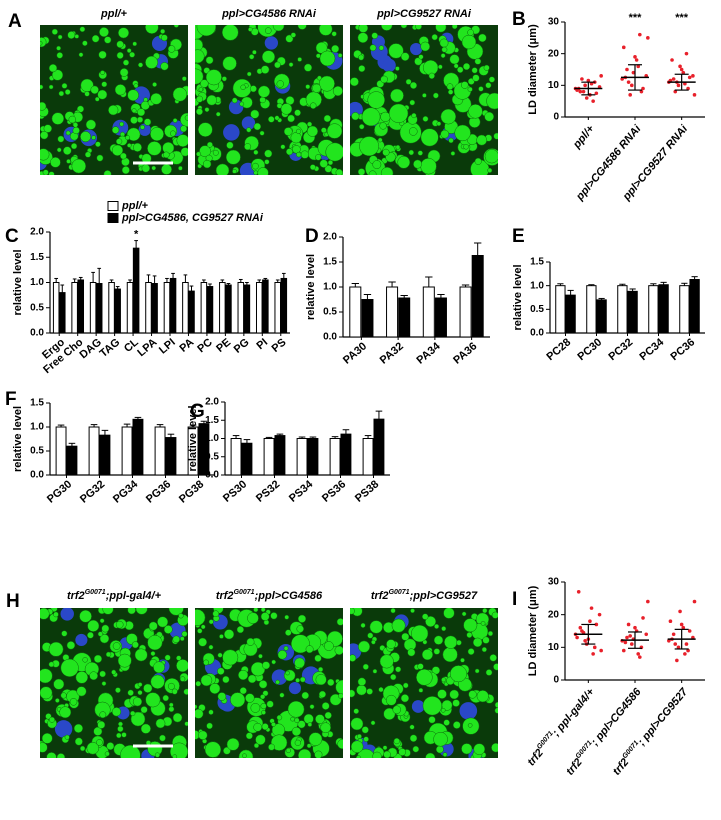  I want to click on x-tick-label: PS36, so click(334, 491).